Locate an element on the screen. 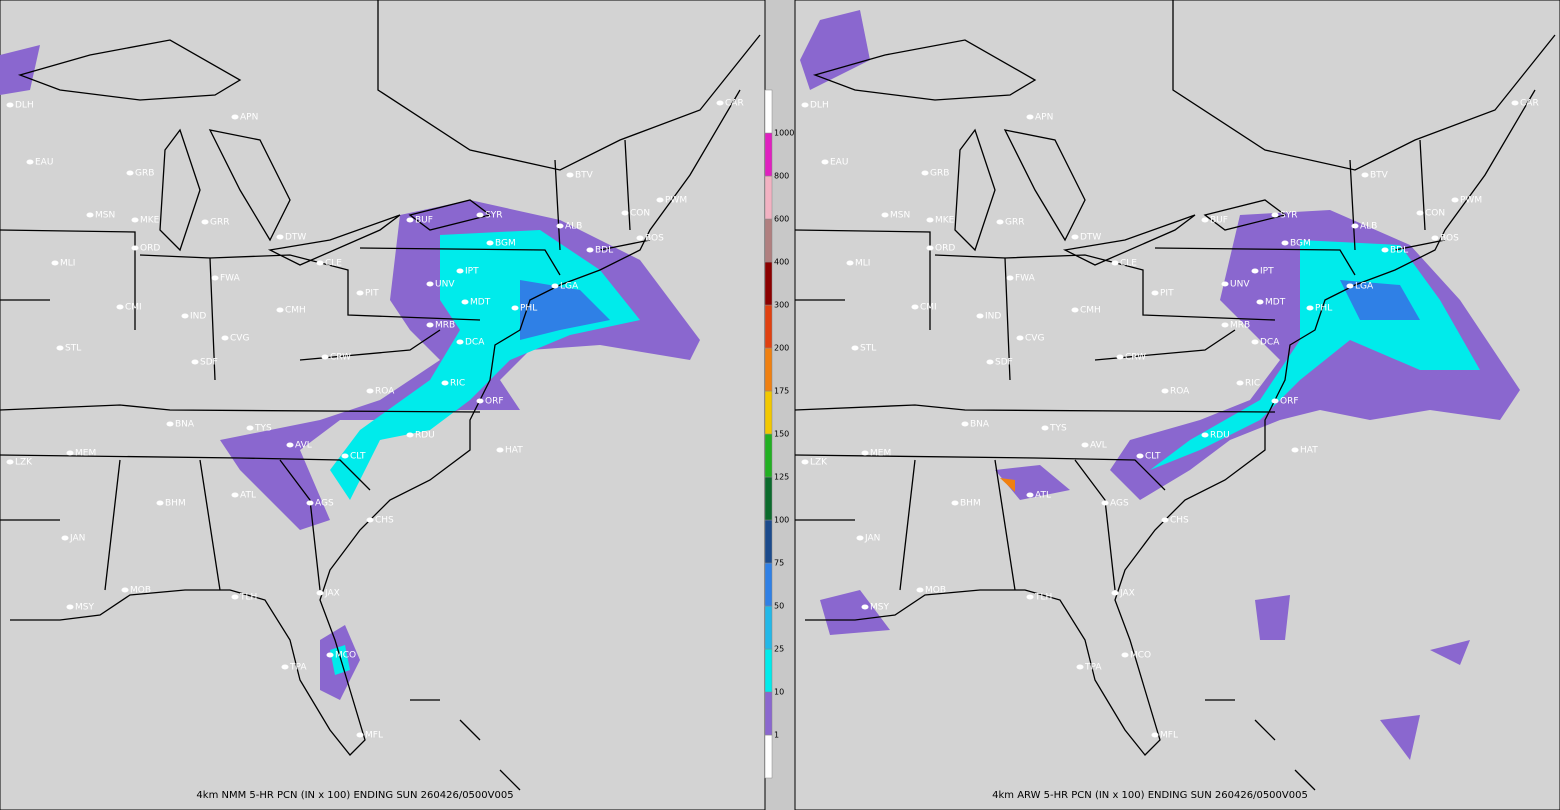 Image resolution: width=1560 pixels, height=810 pixels. station-label: CMH is located at coordinates (1090, 311).